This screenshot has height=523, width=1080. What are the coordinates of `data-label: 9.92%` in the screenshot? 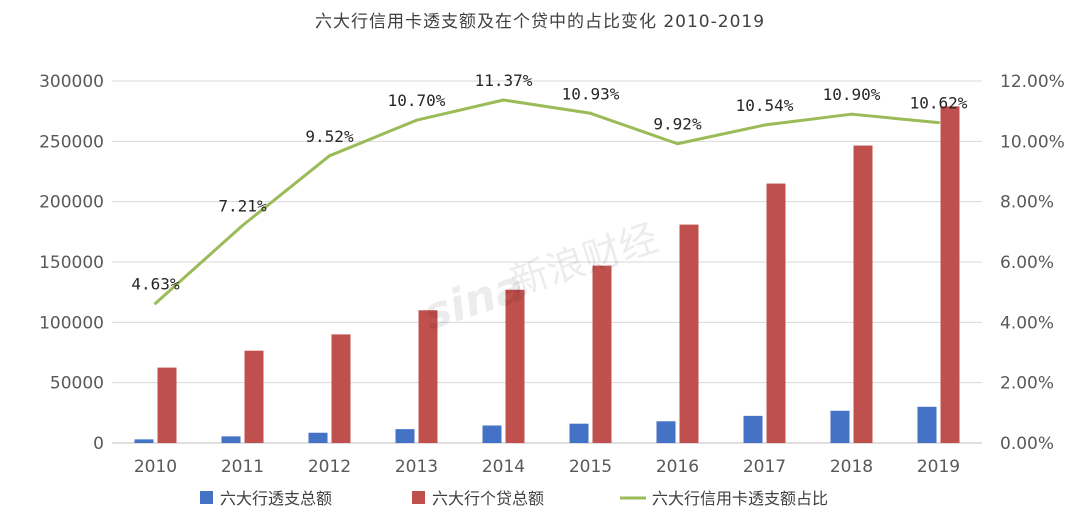 It's located at (677, 124).